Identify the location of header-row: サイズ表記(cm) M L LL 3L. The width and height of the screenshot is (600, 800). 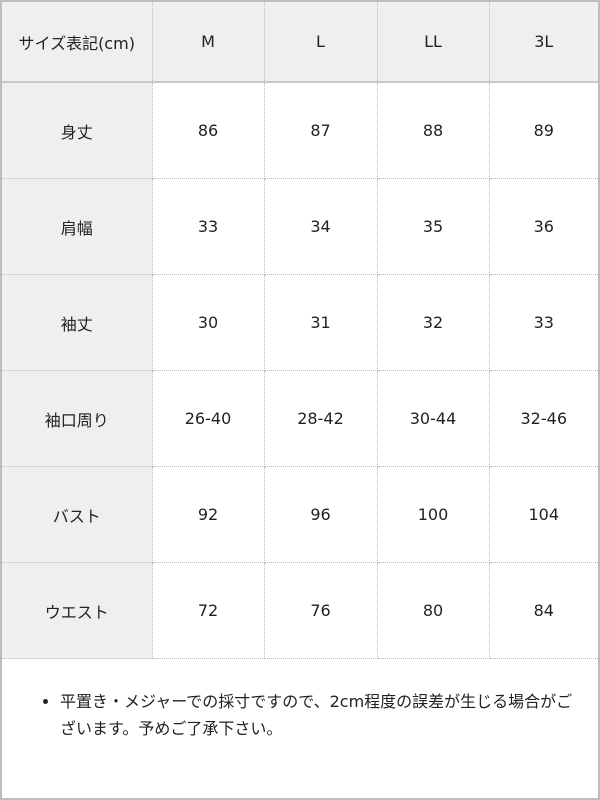
(300, 42).